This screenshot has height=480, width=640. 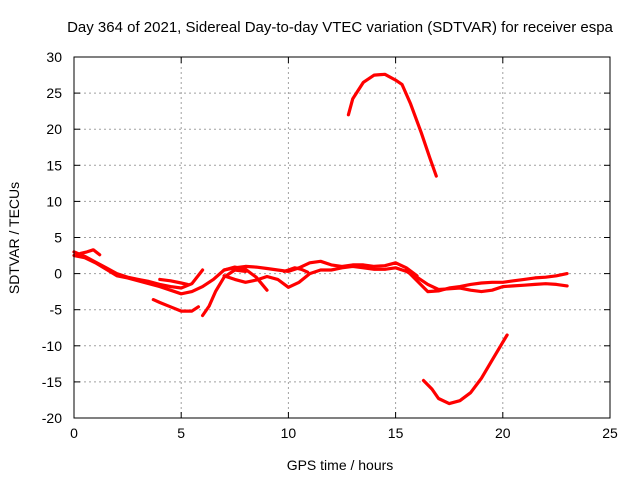 I want to click on y-tick-label: -20, so click(x=52, y=418).